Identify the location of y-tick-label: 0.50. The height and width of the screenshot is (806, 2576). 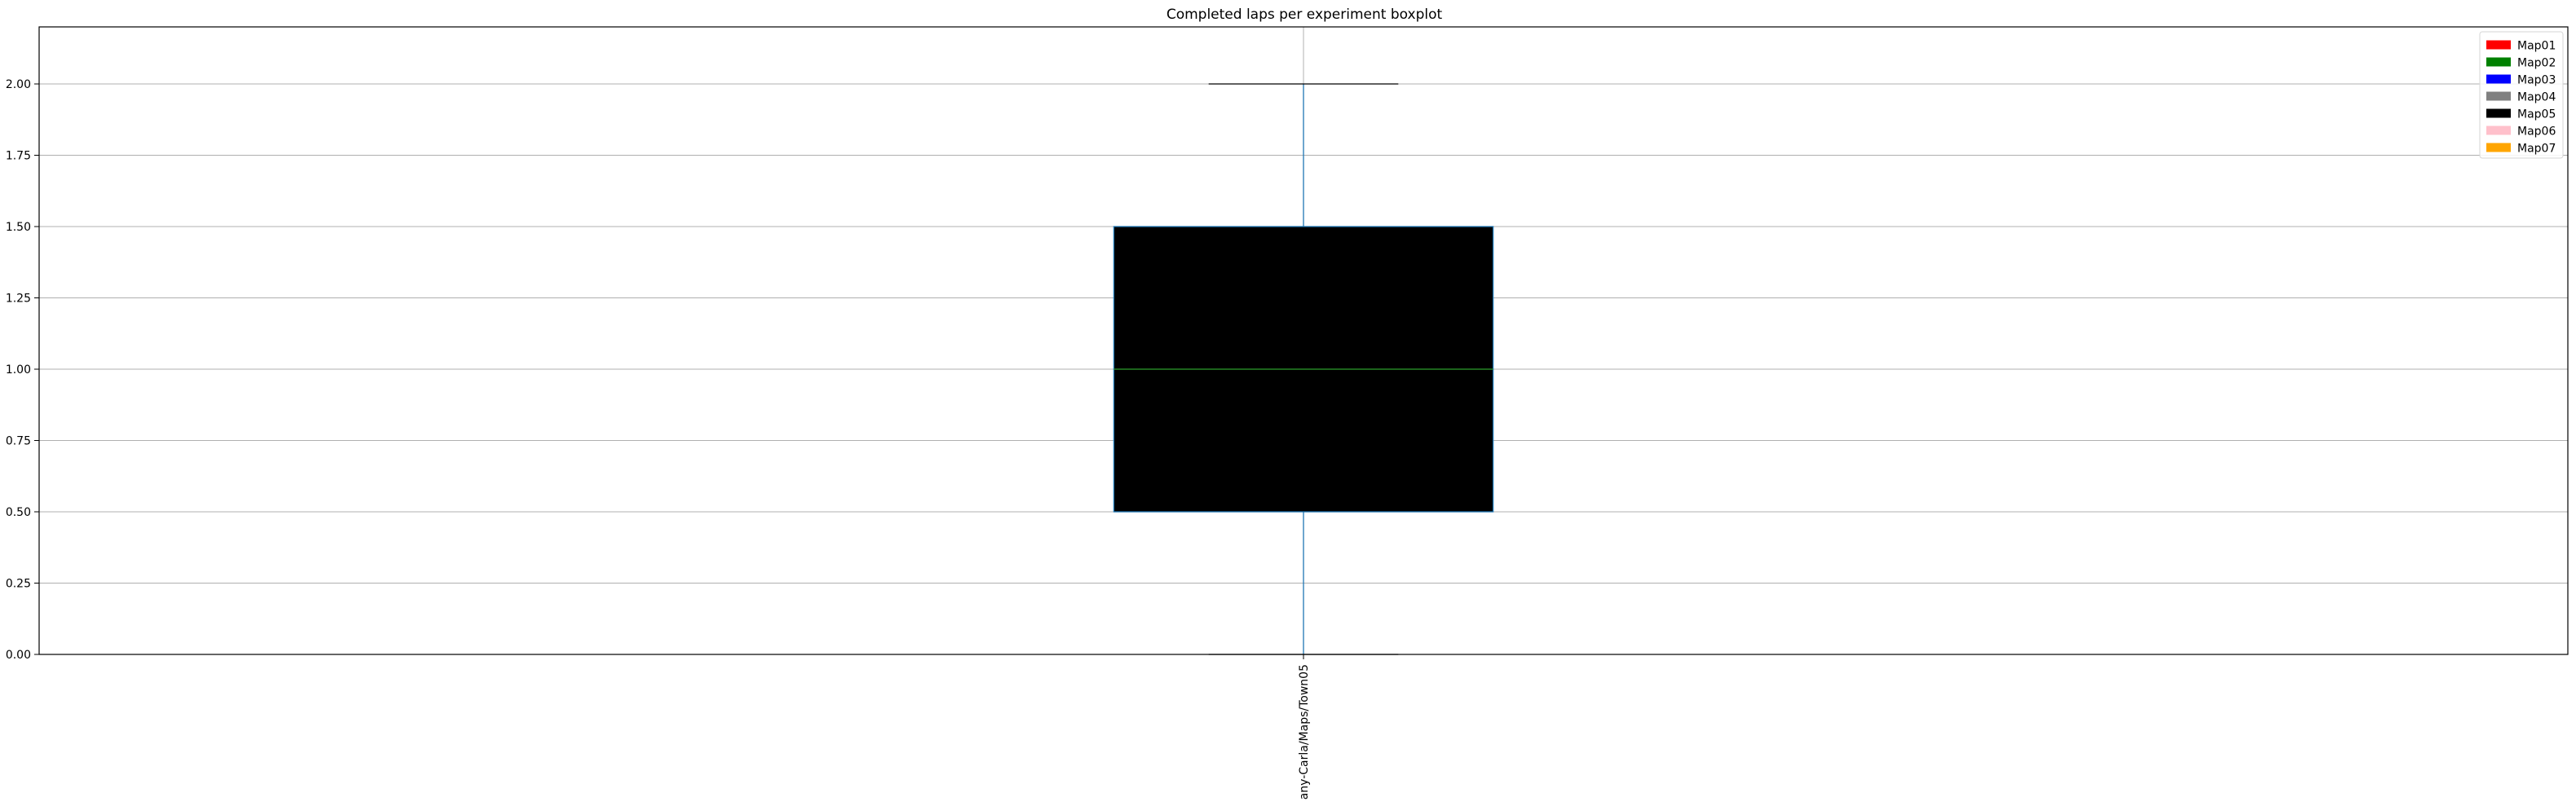
(18, 512).